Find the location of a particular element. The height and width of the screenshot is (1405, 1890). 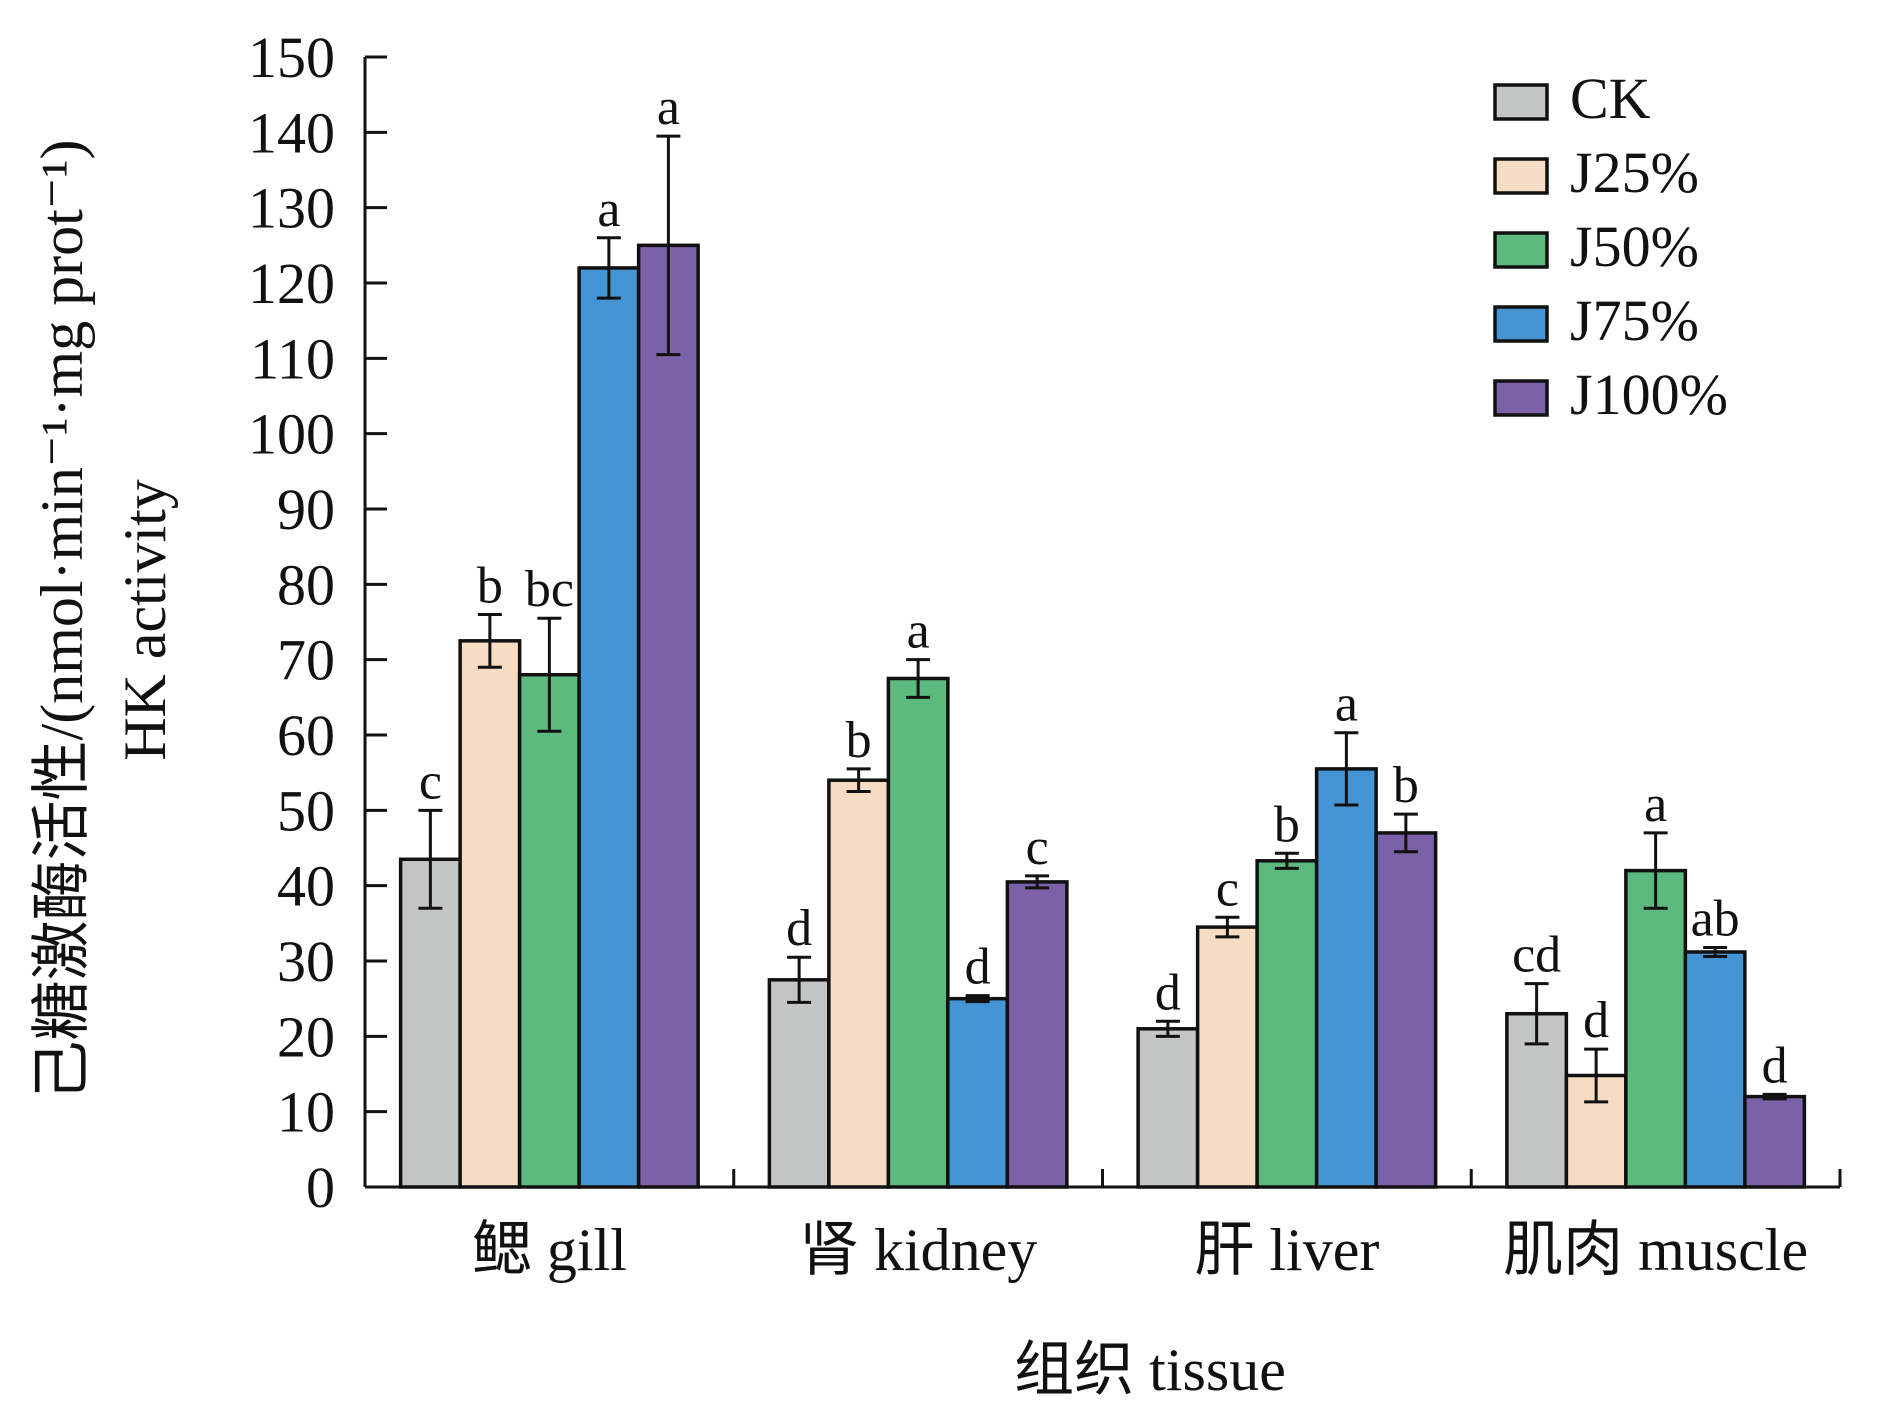

y-tick-label: 20 is located at coordinates (306, 1036).